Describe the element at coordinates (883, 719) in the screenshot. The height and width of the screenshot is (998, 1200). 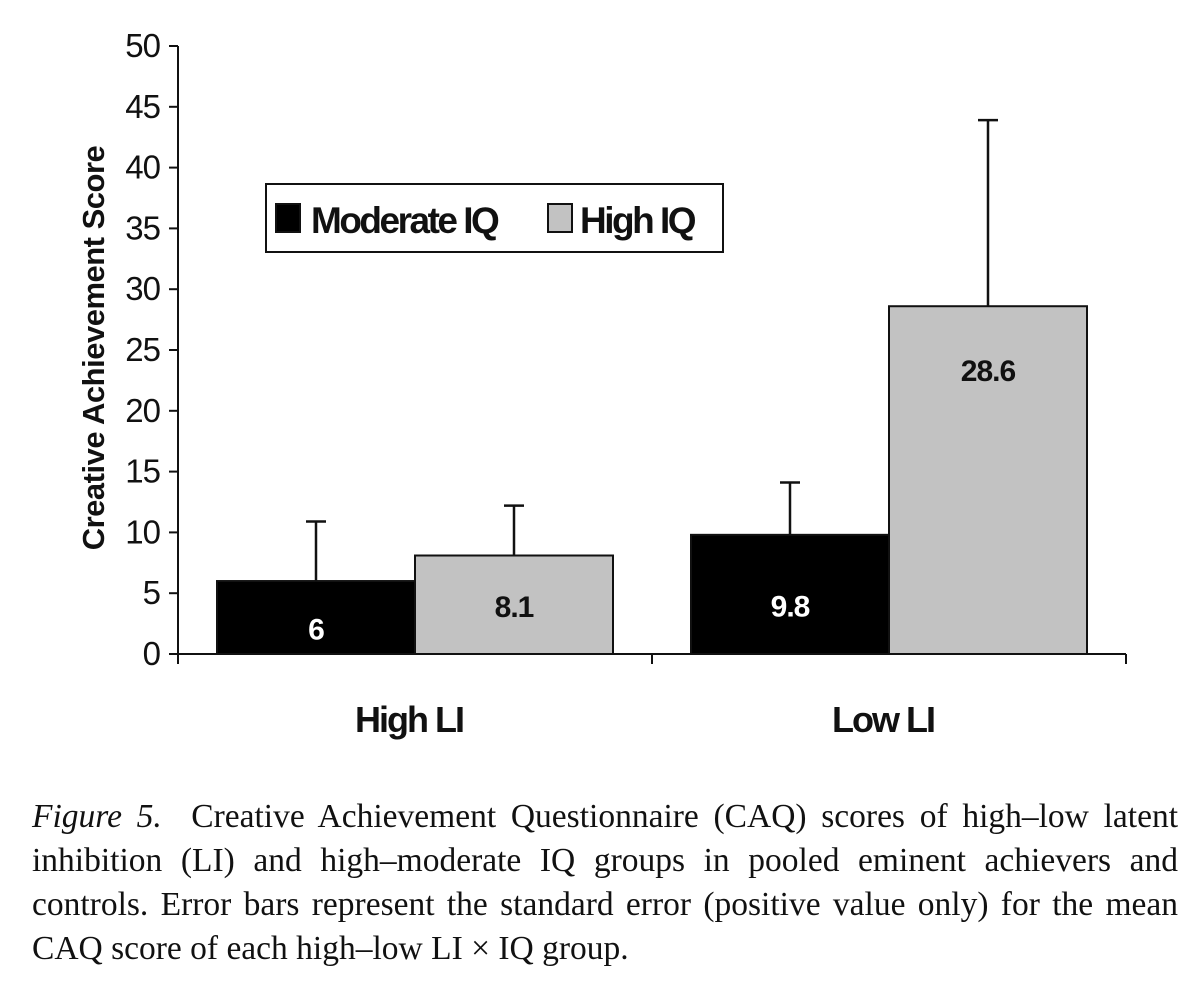
I see `x-category-label: Low LI` at that location.